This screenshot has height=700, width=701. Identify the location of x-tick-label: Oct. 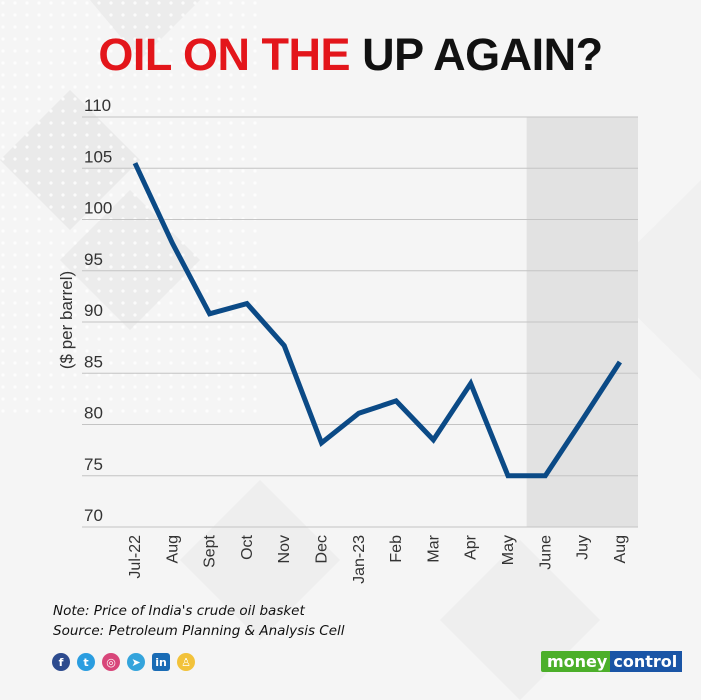
(247, 546).